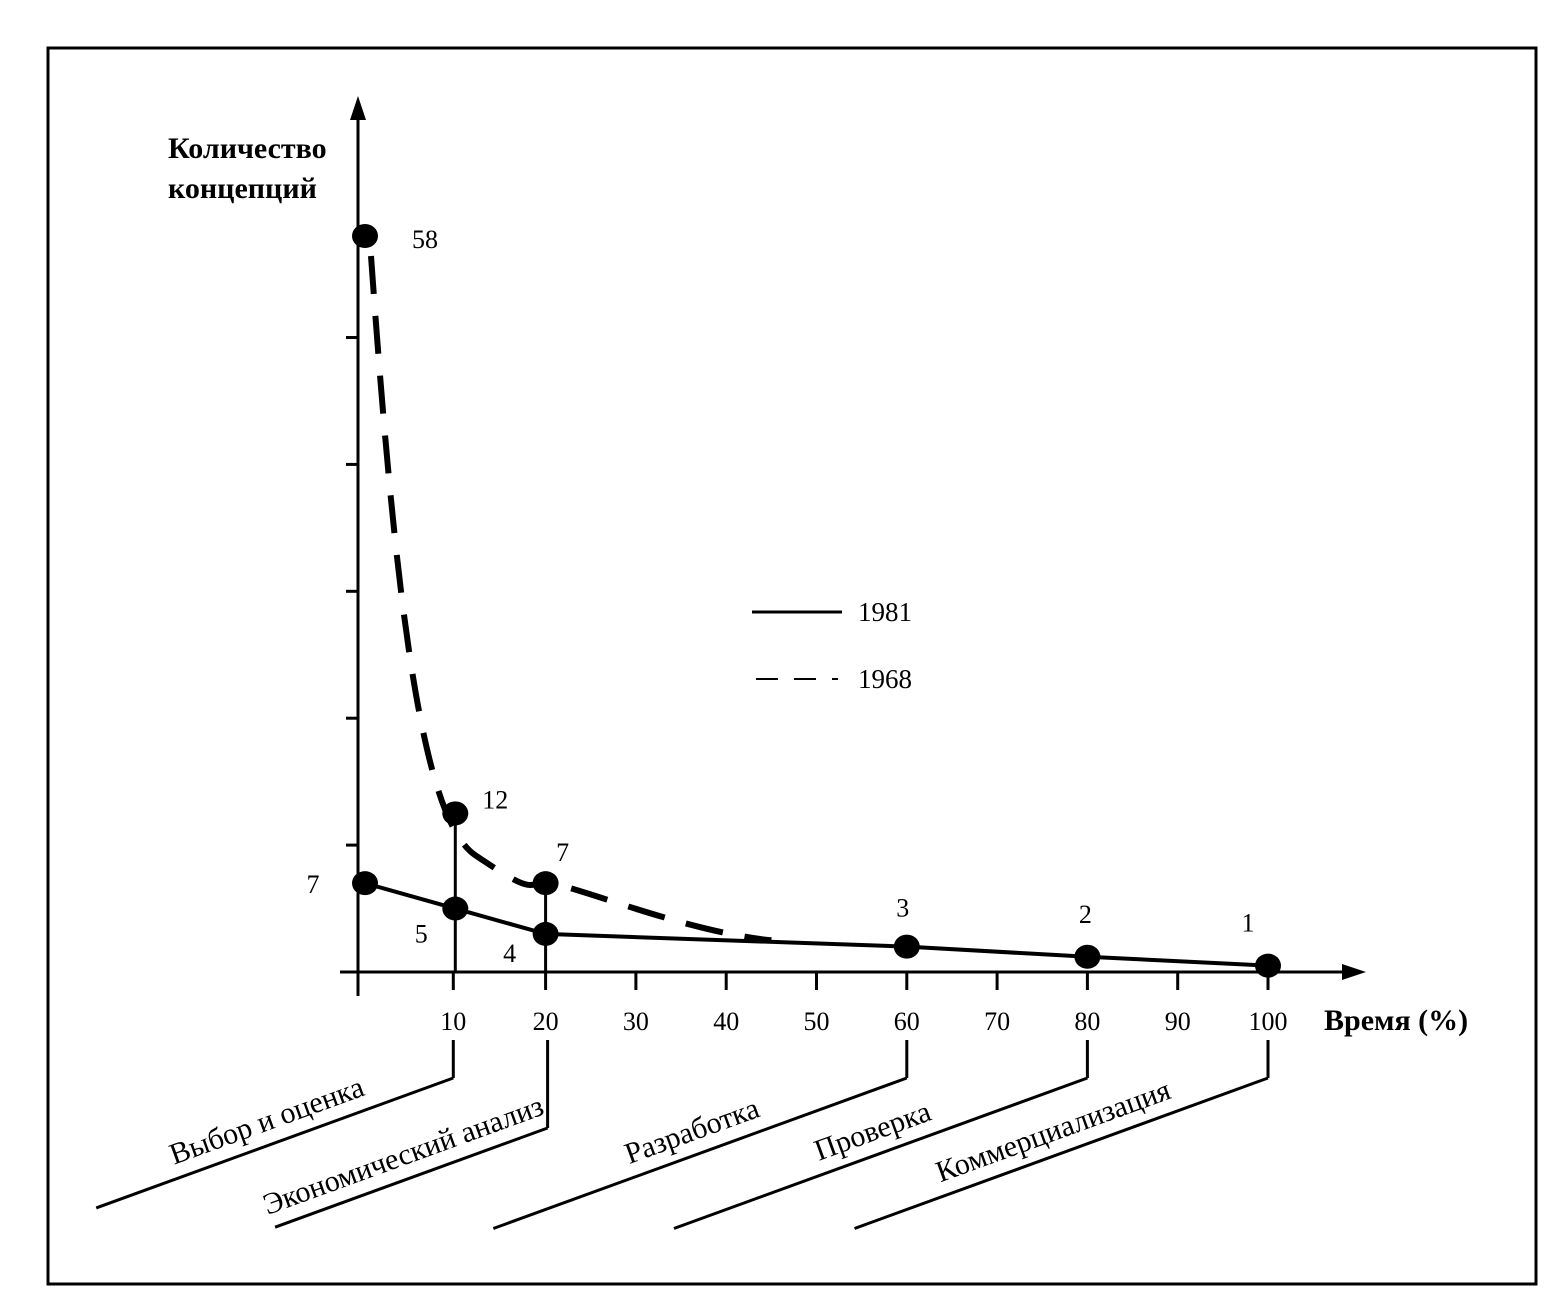  What do you see at coordinates (546, 1021) in the screenshot?
I see `x-tick-label-20: 20` at bounding box center [546, 1021].